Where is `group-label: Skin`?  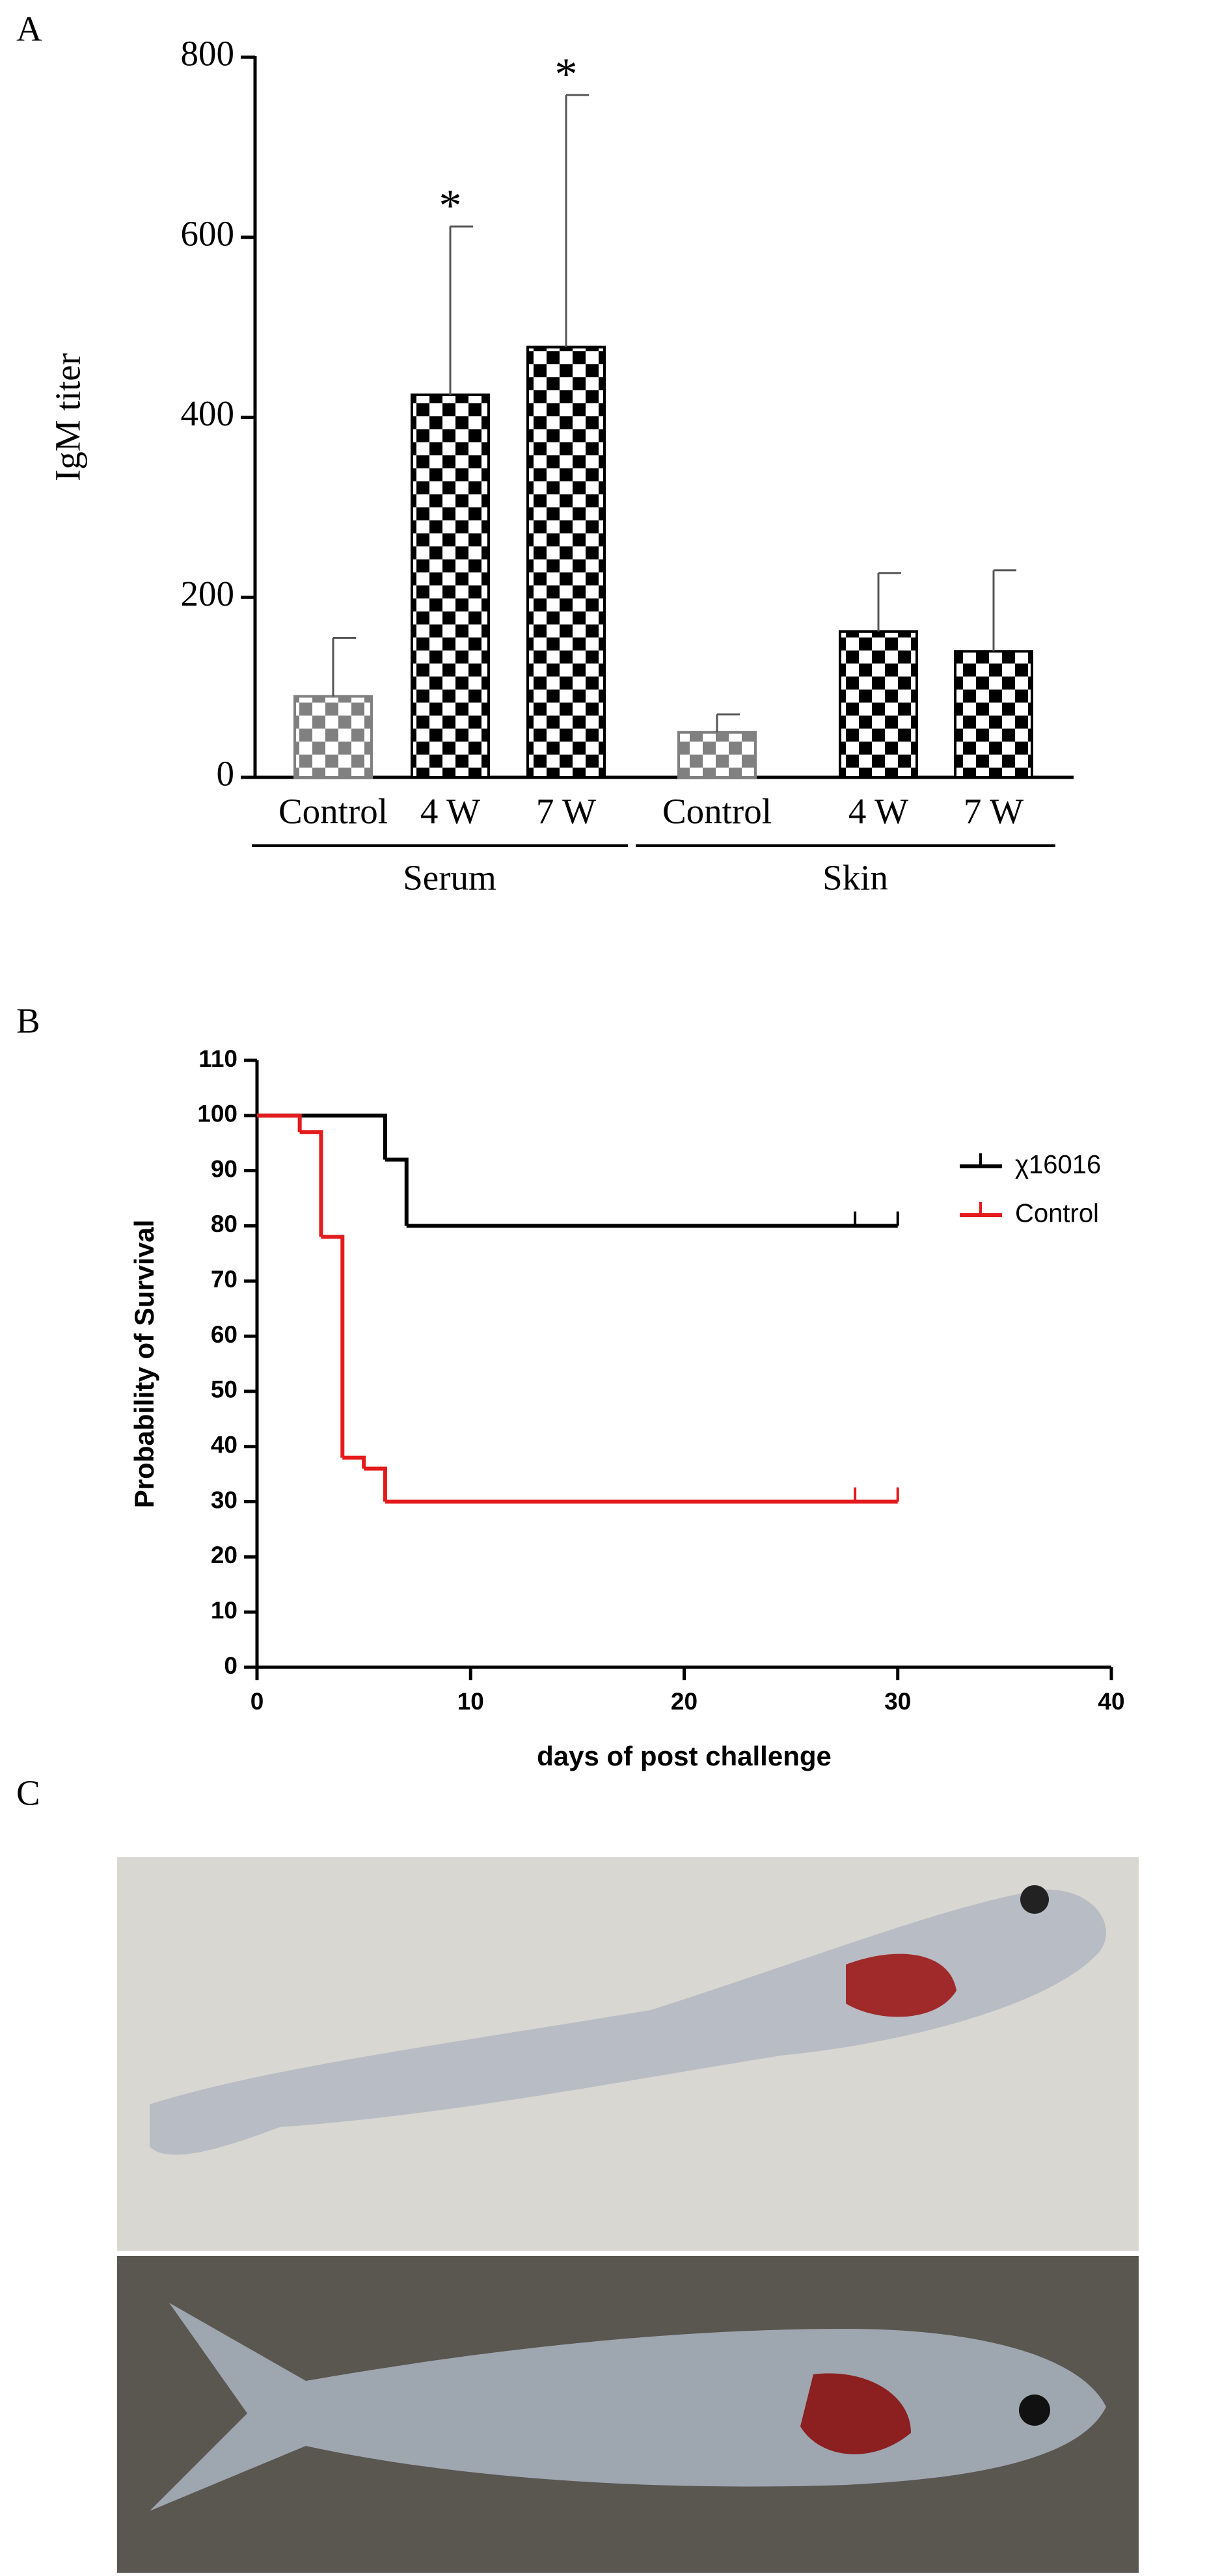
group-label: Skin is located at coordinates (855, 878).